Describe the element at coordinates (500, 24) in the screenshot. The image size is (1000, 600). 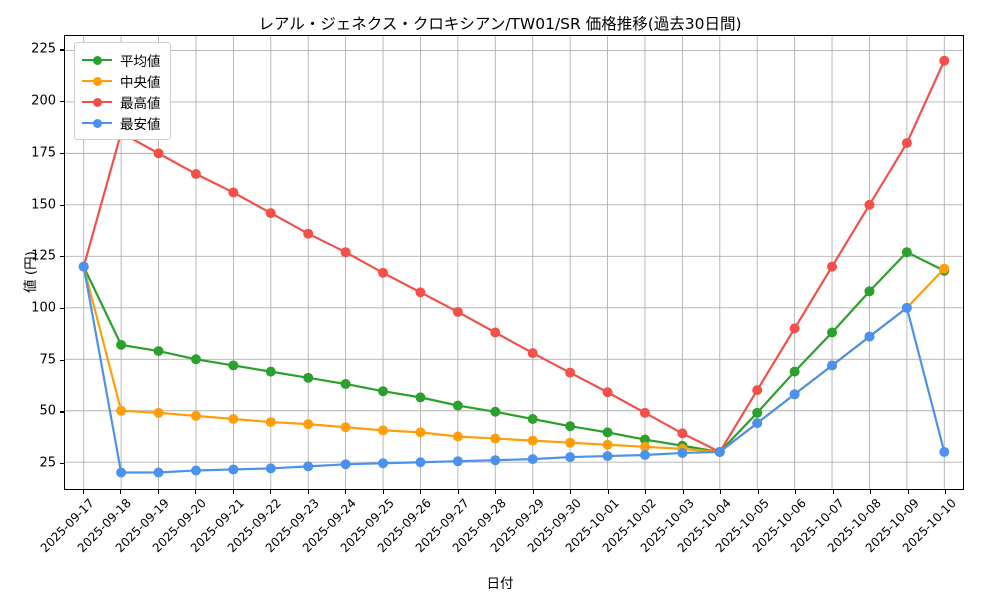
I see `chart-title: レアル・ジェネクス・クロキシアン/TW01/SR 価格推移(過去30日間)` at that location.